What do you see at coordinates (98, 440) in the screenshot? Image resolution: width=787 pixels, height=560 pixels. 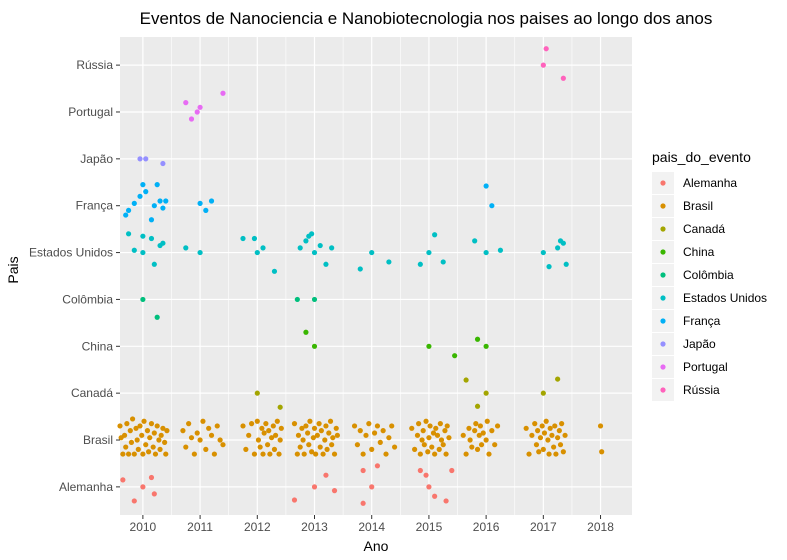 I see `y-tick-label: Brasil` at bounding box center [98, 440].